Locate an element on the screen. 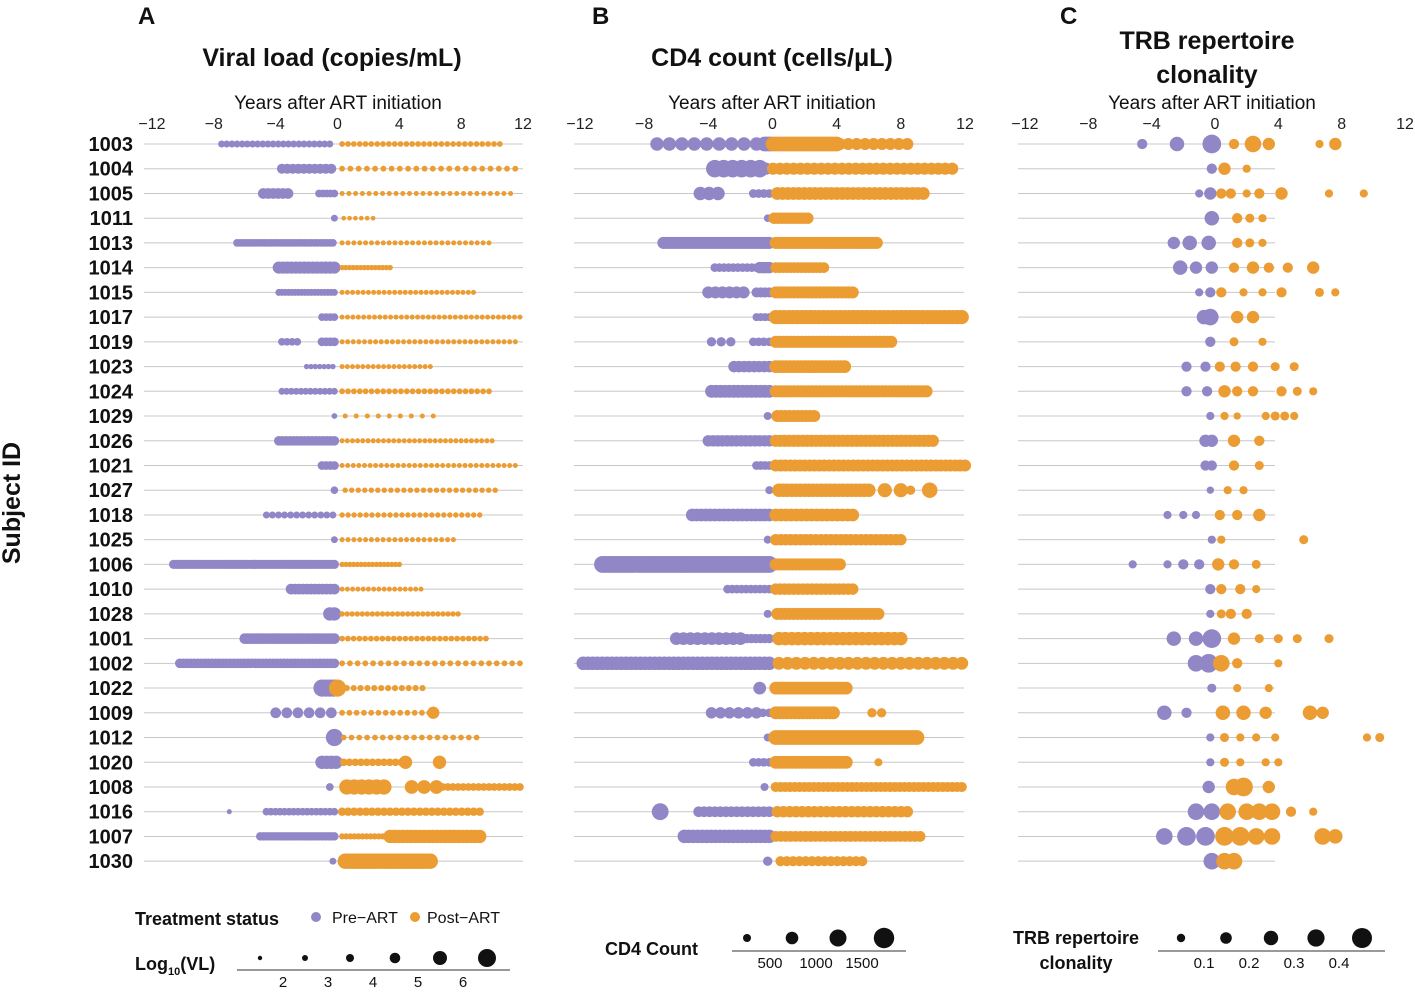 Image resolution: width=1415 pixels, height=993 pixels. legend-vl-title: Log10(VL) is located at coordinates (175, 966).